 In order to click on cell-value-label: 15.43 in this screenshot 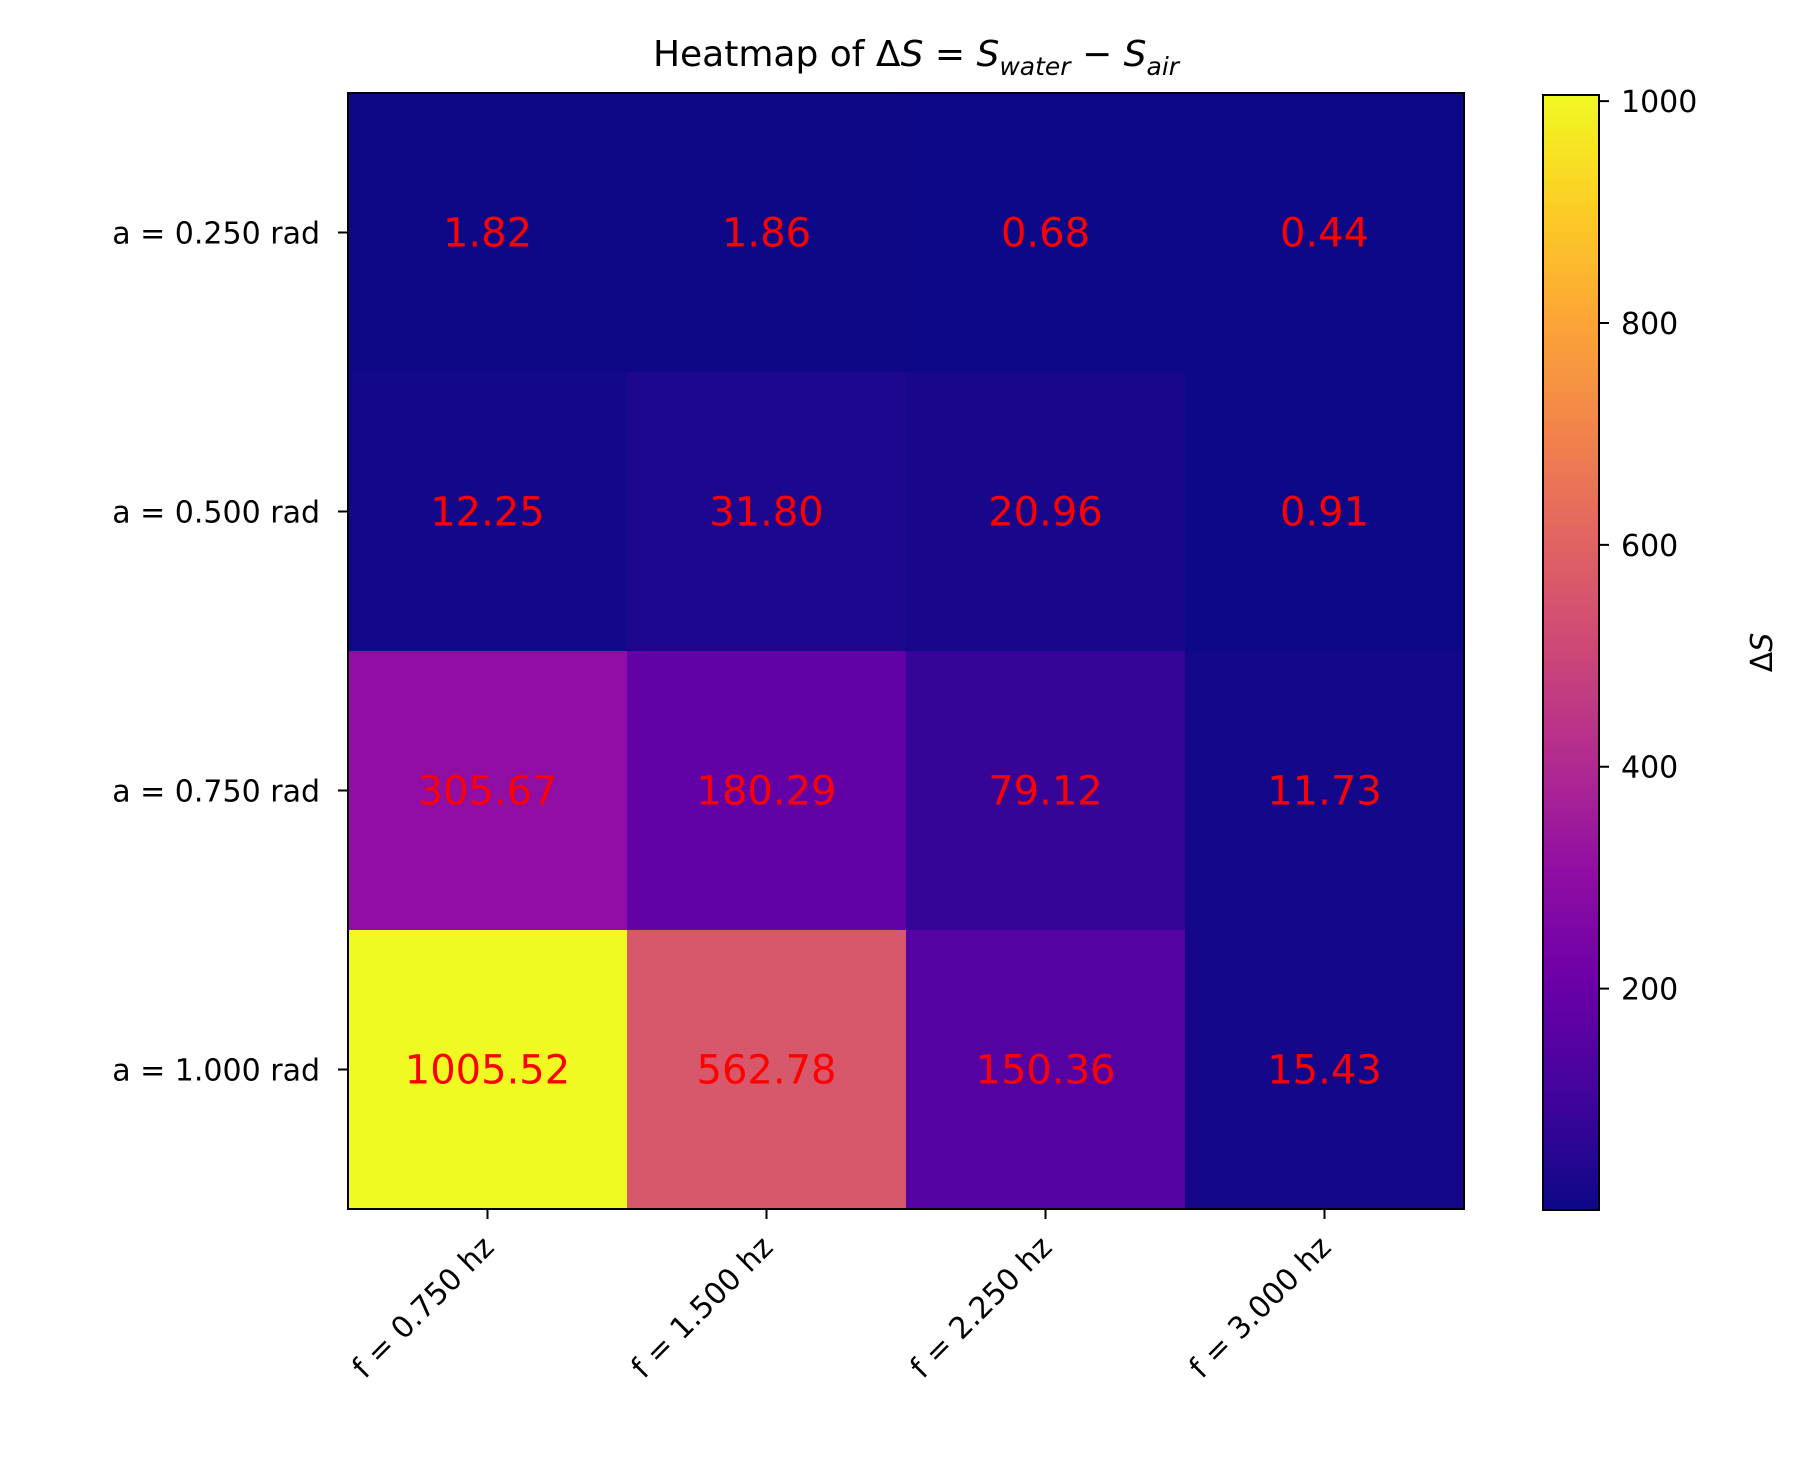, I will do `click(1324, 1071)`.